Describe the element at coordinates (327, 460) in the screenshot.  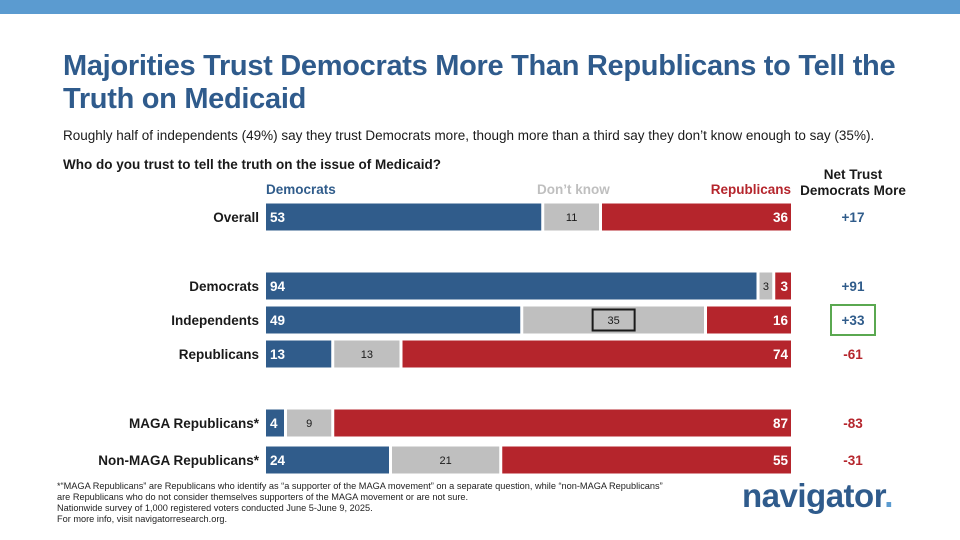
I see `bar-non-maga-republicans-dem` at that location.